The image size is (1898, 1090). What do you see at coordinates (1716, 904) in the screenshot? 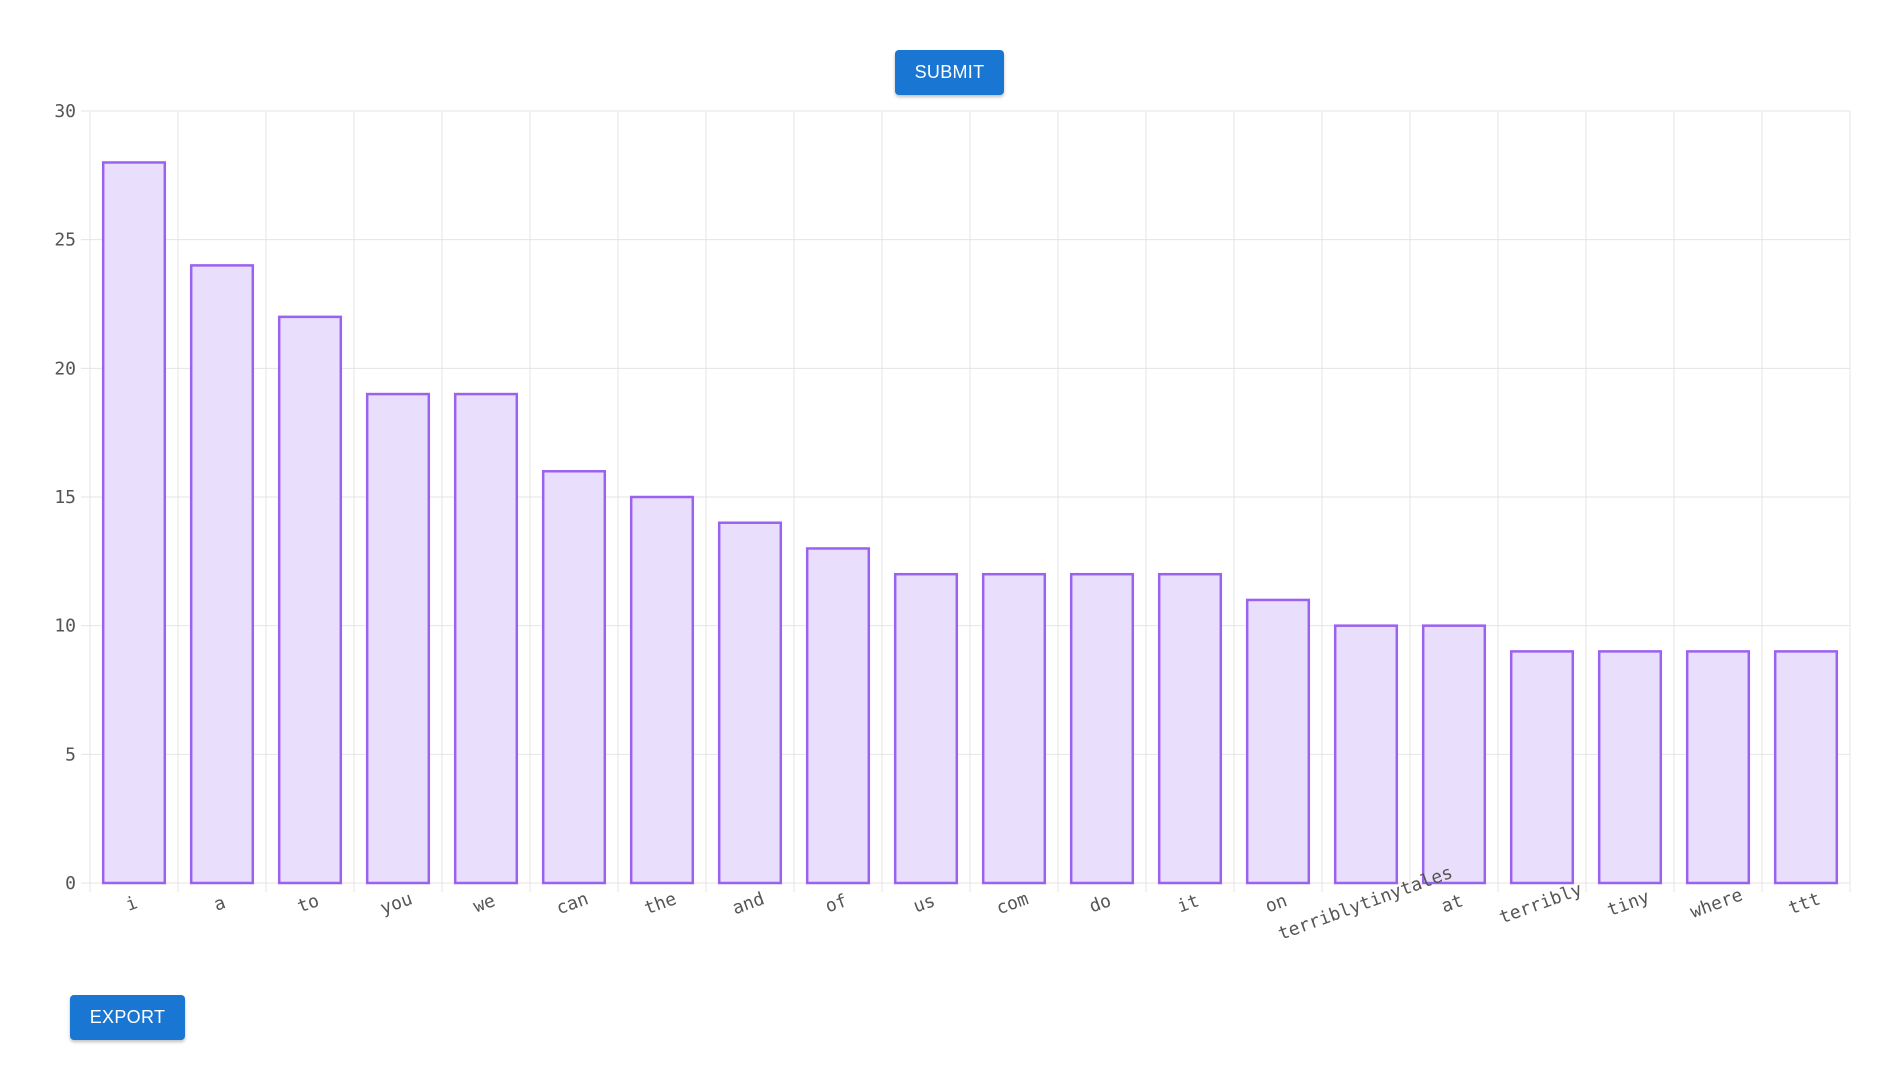
I see `x-tick-label: where` at bounding box center [1716, 904].